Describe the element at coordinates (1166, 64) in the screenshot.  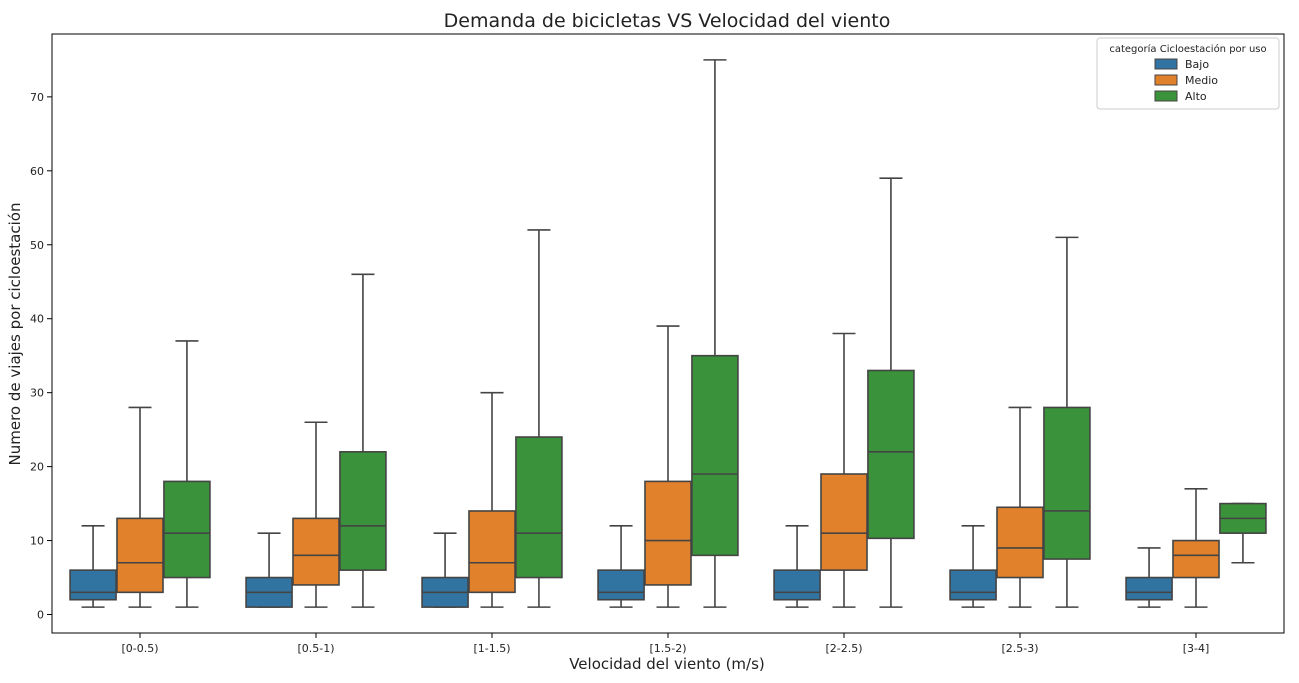
I see `legend-swatch-bajo` at that location.